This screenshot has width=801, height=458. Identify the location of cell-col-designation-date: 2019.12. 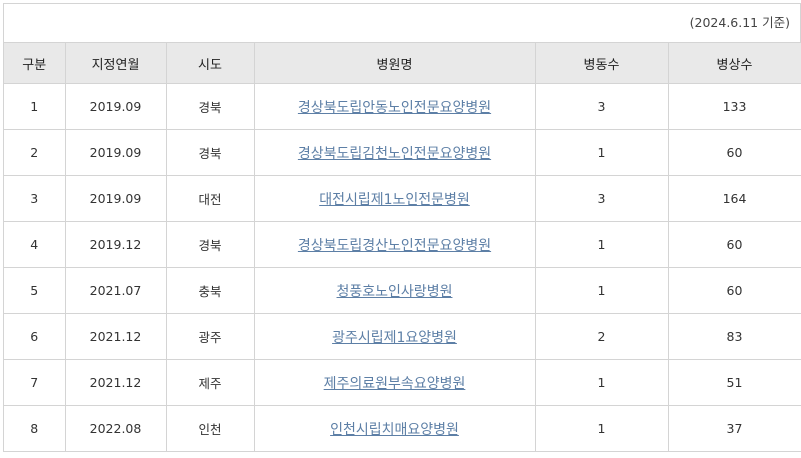
(115, 244).